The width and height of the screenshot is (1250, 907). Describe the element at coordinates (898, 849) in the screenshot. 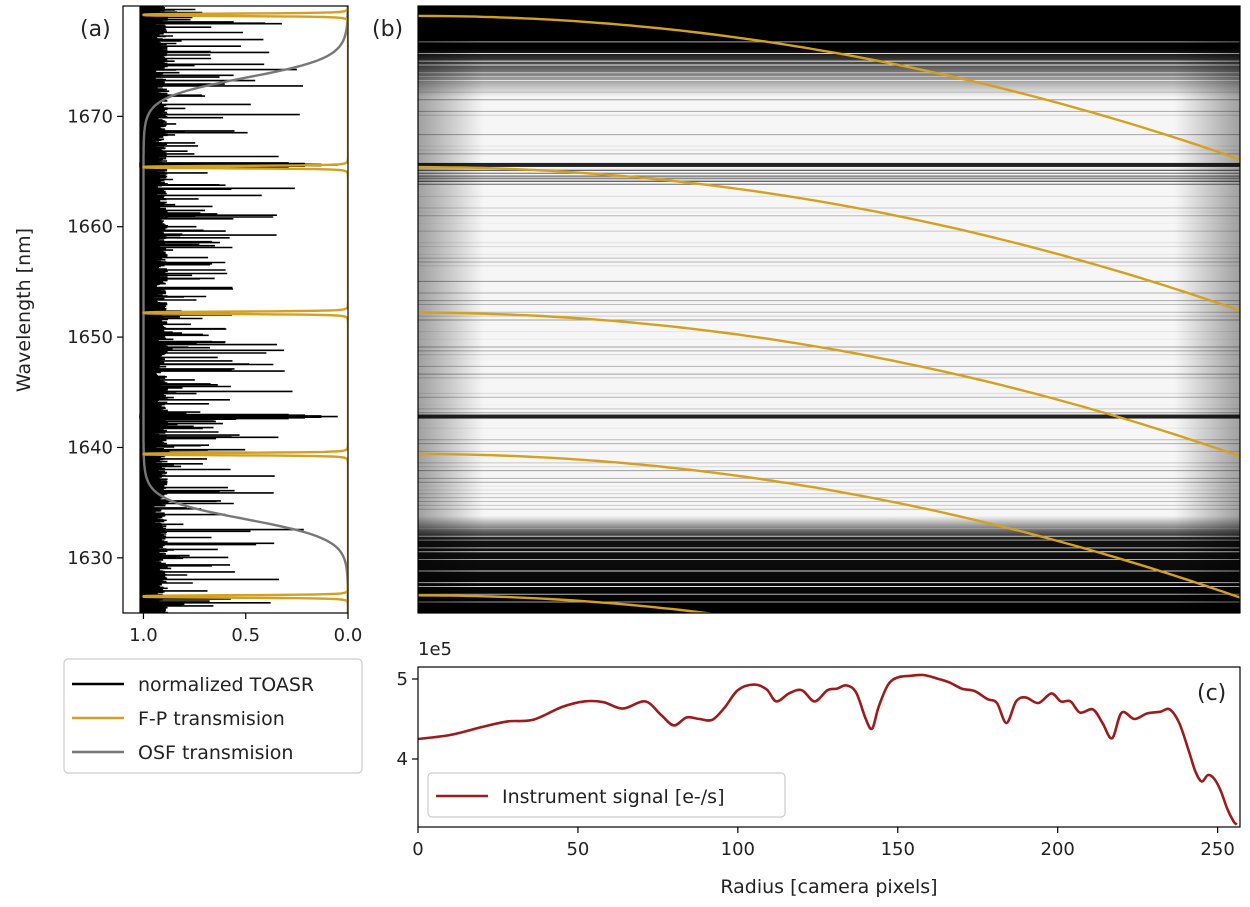

I see `c-xtick-label: 150` at that location.